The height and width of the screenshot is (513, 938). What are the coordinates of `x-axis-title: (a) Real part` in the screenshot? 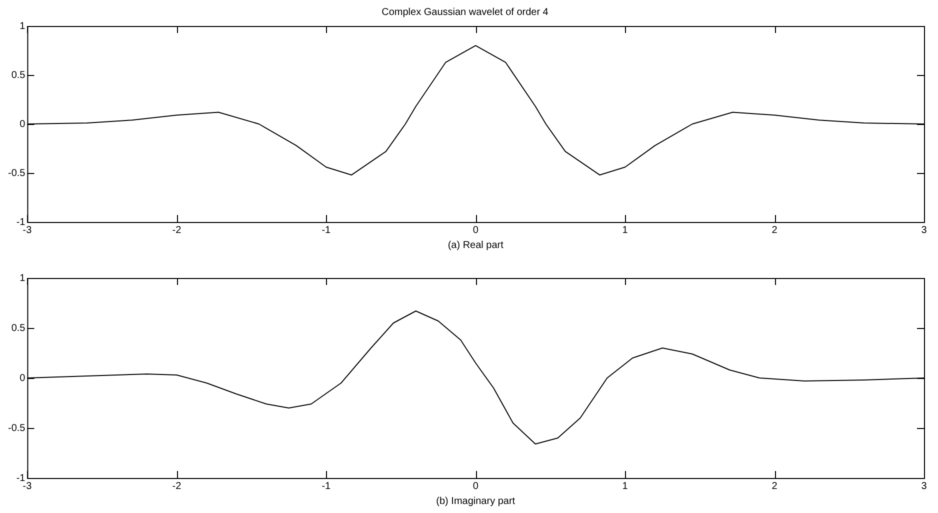 It's located at (476, 245).